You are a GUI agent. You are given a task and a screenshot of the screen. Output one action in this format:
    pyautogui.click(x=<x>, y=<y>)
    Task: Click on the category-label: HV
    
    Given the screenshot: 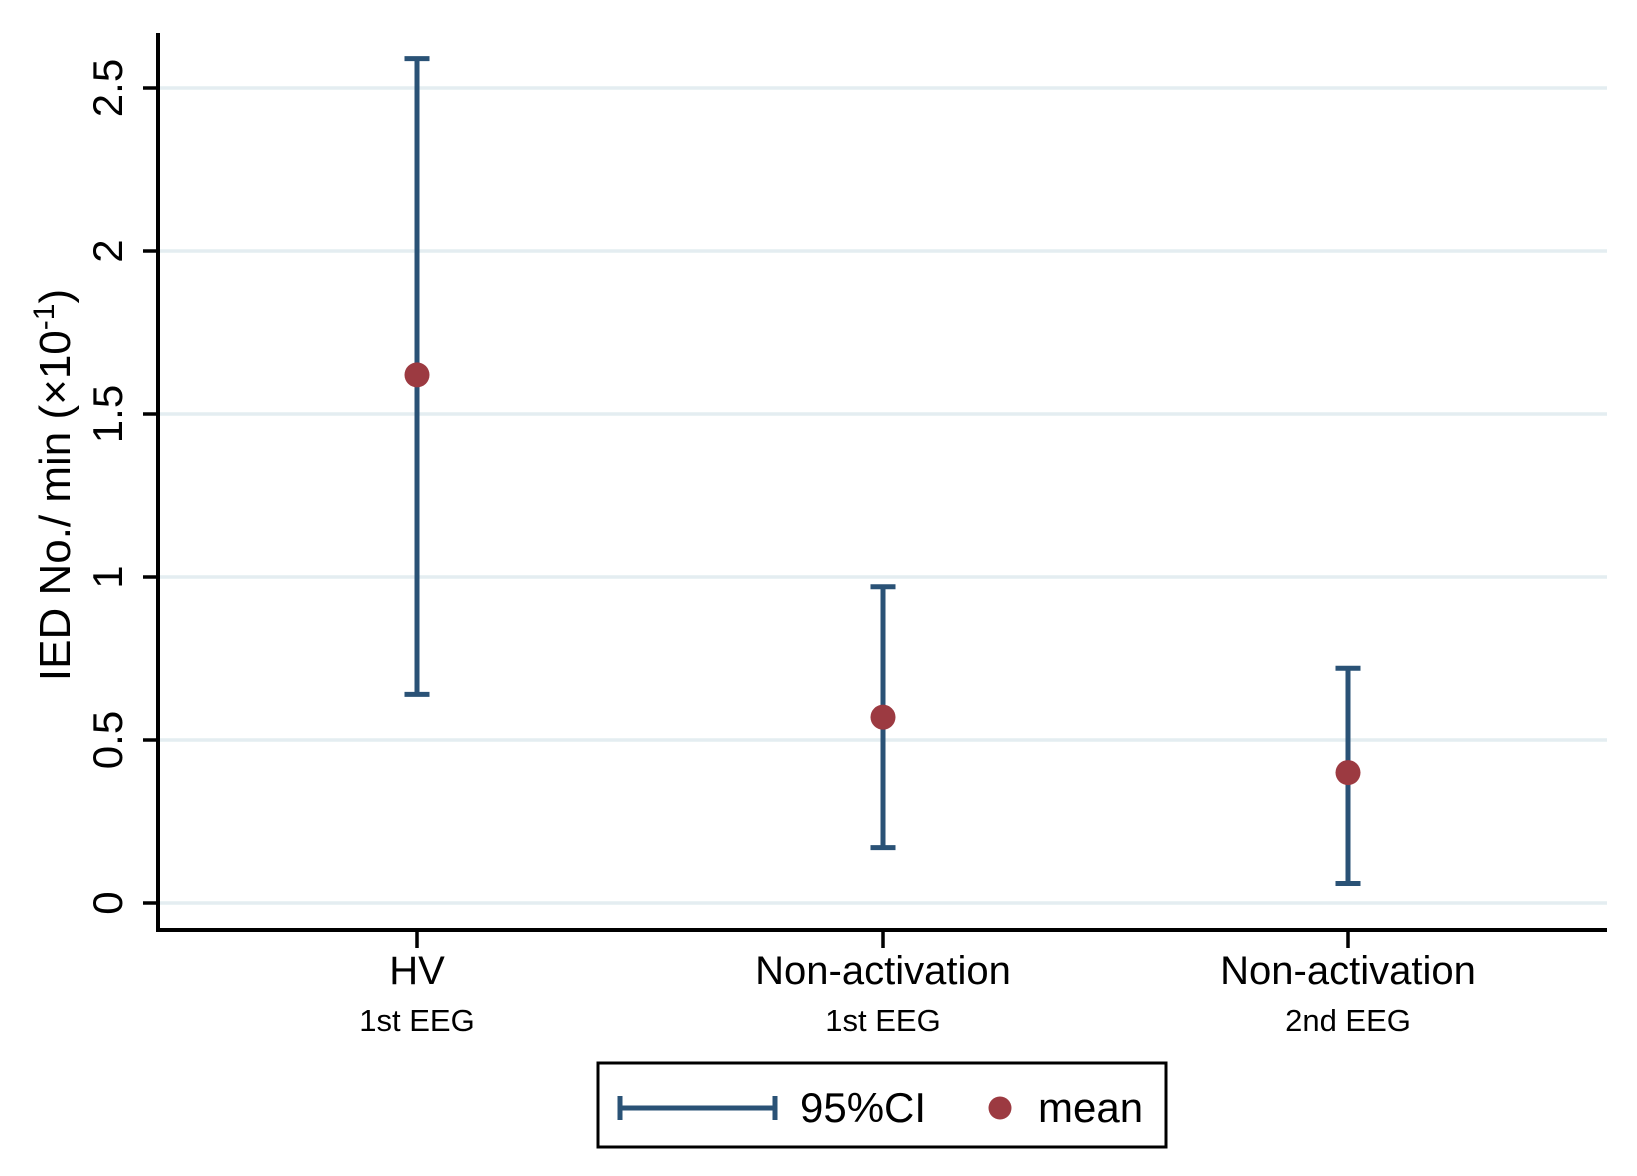 What is the action you would take?
    pyautogui.click(x=417, y=971)
    